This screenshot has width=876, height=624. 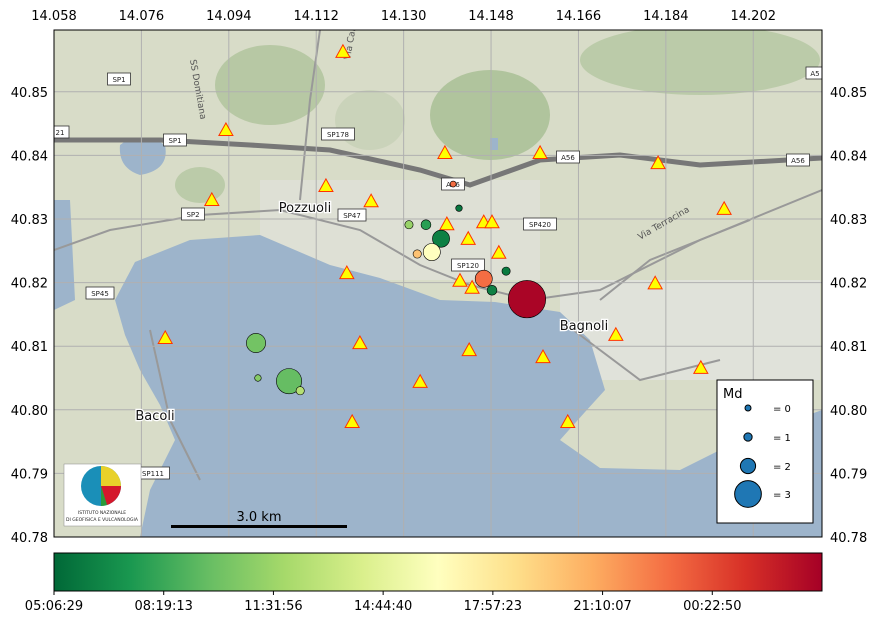 What do you see at coordinates (782, 438) in the screenshot?
I see `legend-label: = 1` at bounding box center [782, 438].